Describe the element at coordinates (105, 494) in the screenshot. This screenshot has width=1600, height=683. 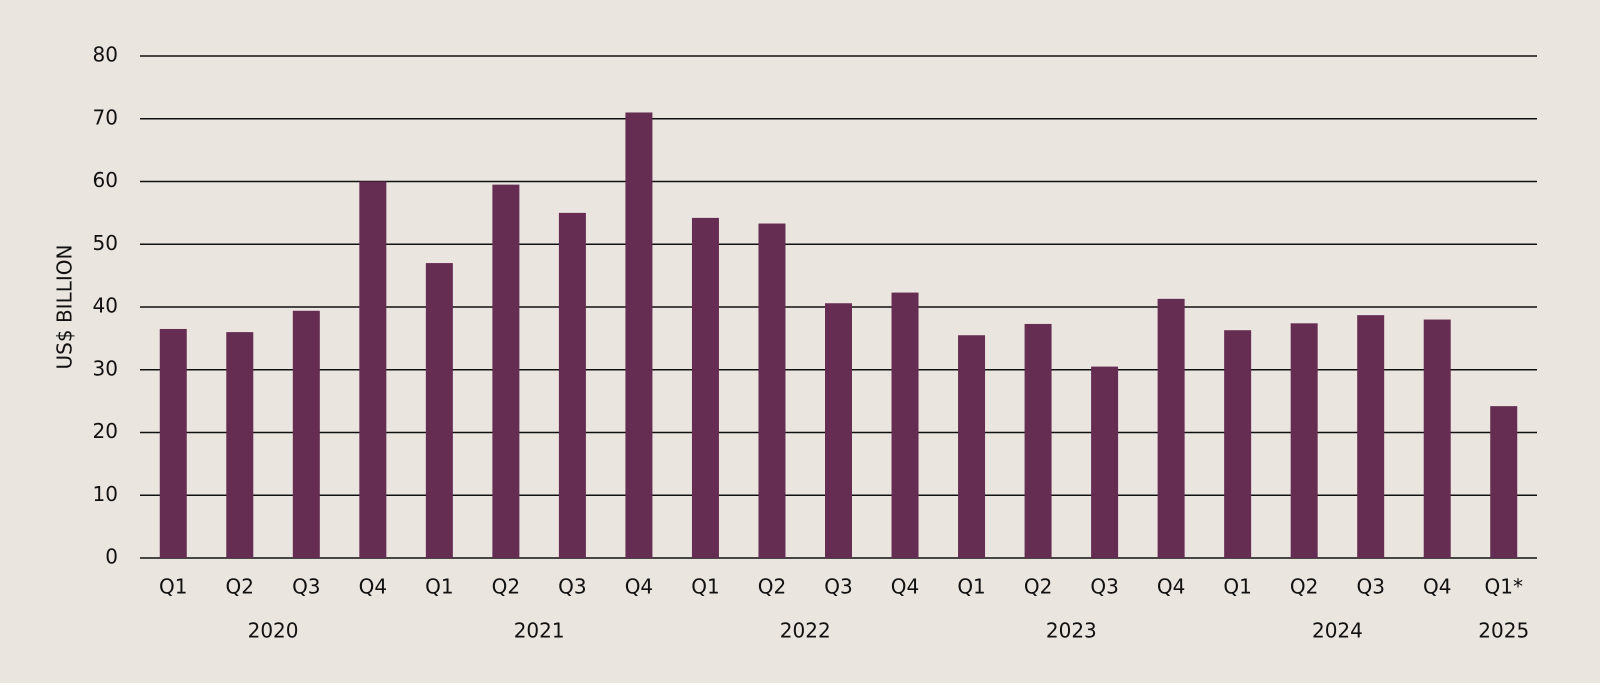
I see `y-tick-label: 10` at that location.